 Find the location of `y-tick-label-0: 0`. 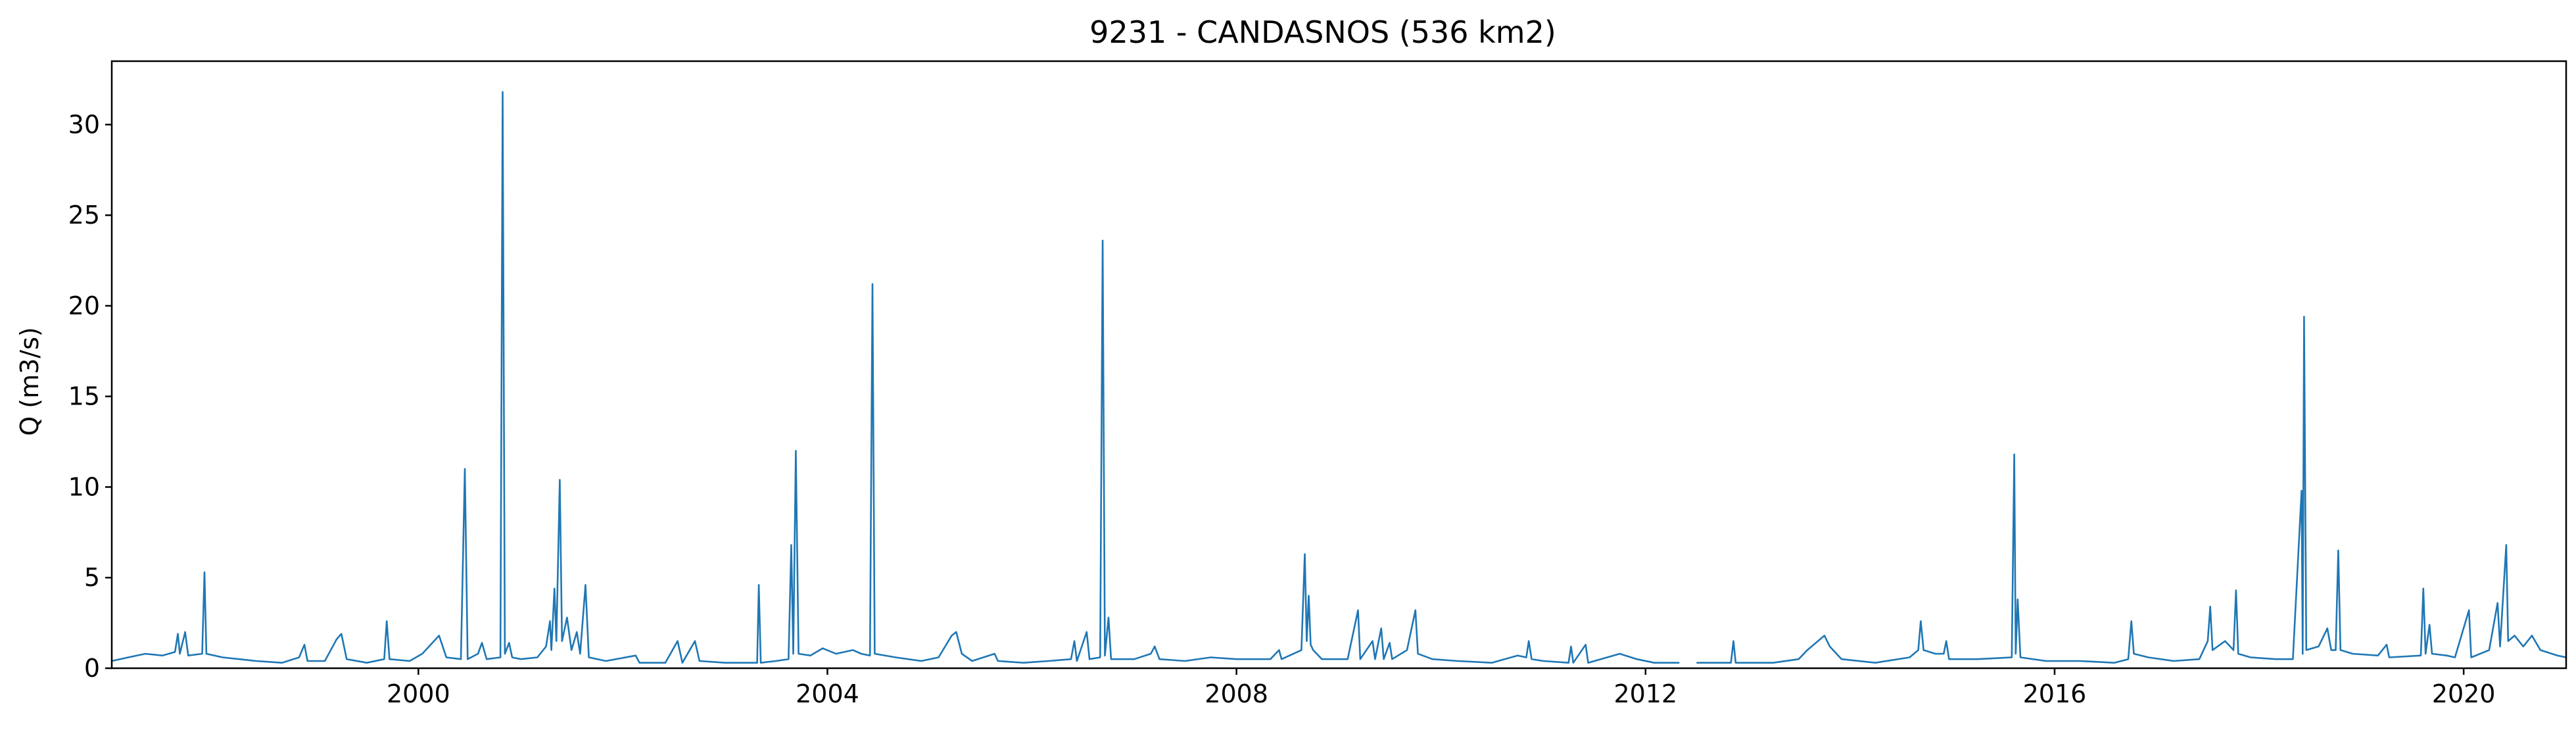

y-tick-label-0: 0 is located at coordinates (92, 668).